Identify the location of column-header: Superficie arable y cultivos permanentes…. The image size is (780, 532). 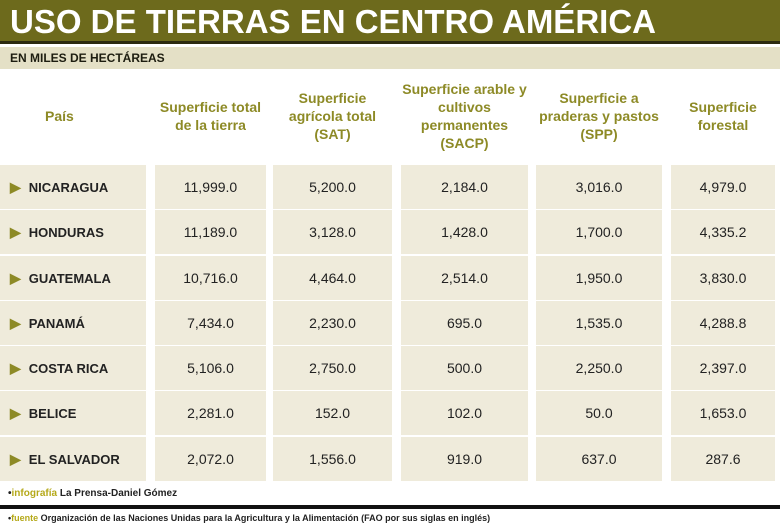
(464, 116).